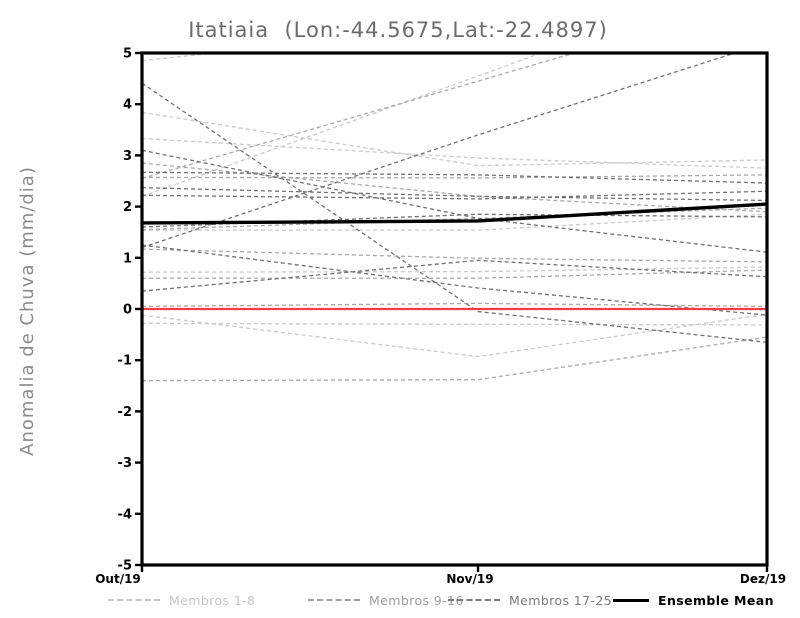 Image resolution: width=800 pixels, height=618 pixels. I want to click on legend-item: Ensemble Mean, so click(693, 600).